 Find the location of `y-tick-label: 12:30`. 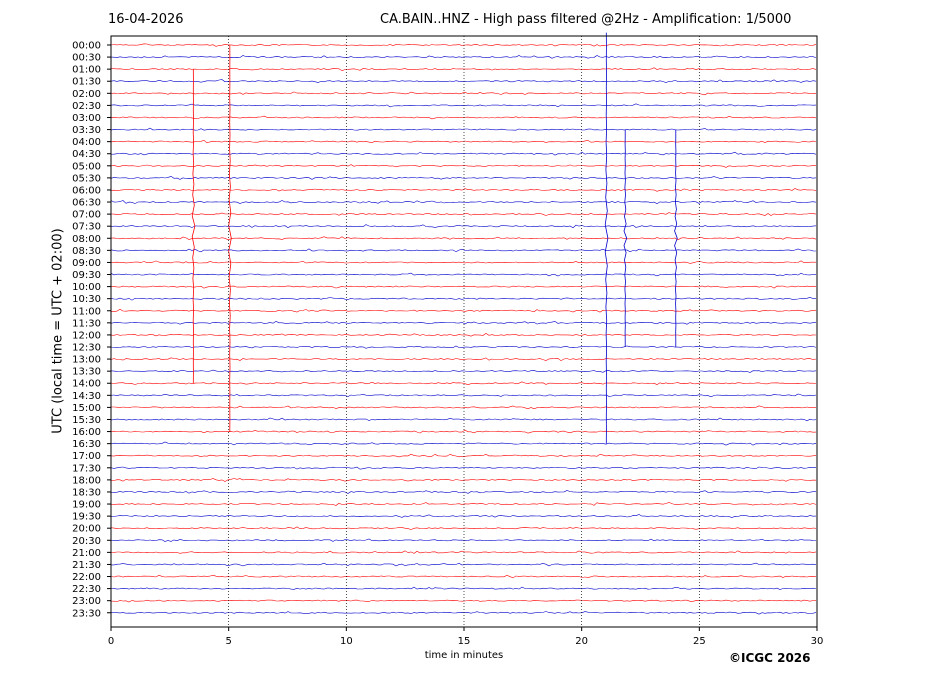

y-tick-label: 12:30 is located at coordinates (86, 348).